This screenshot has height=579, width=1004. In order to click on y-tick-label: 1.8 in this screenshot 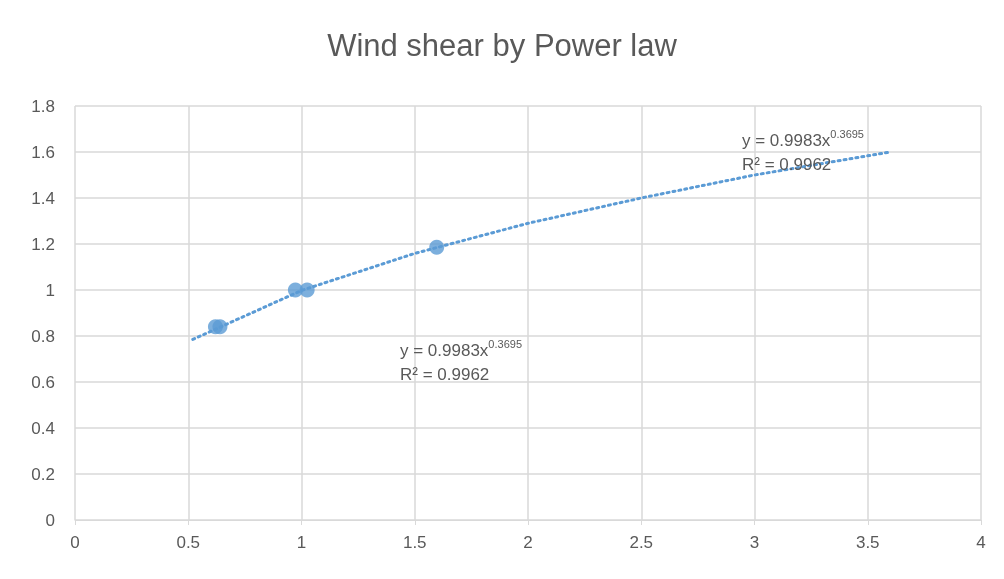, I will do `click(43, 106)`.